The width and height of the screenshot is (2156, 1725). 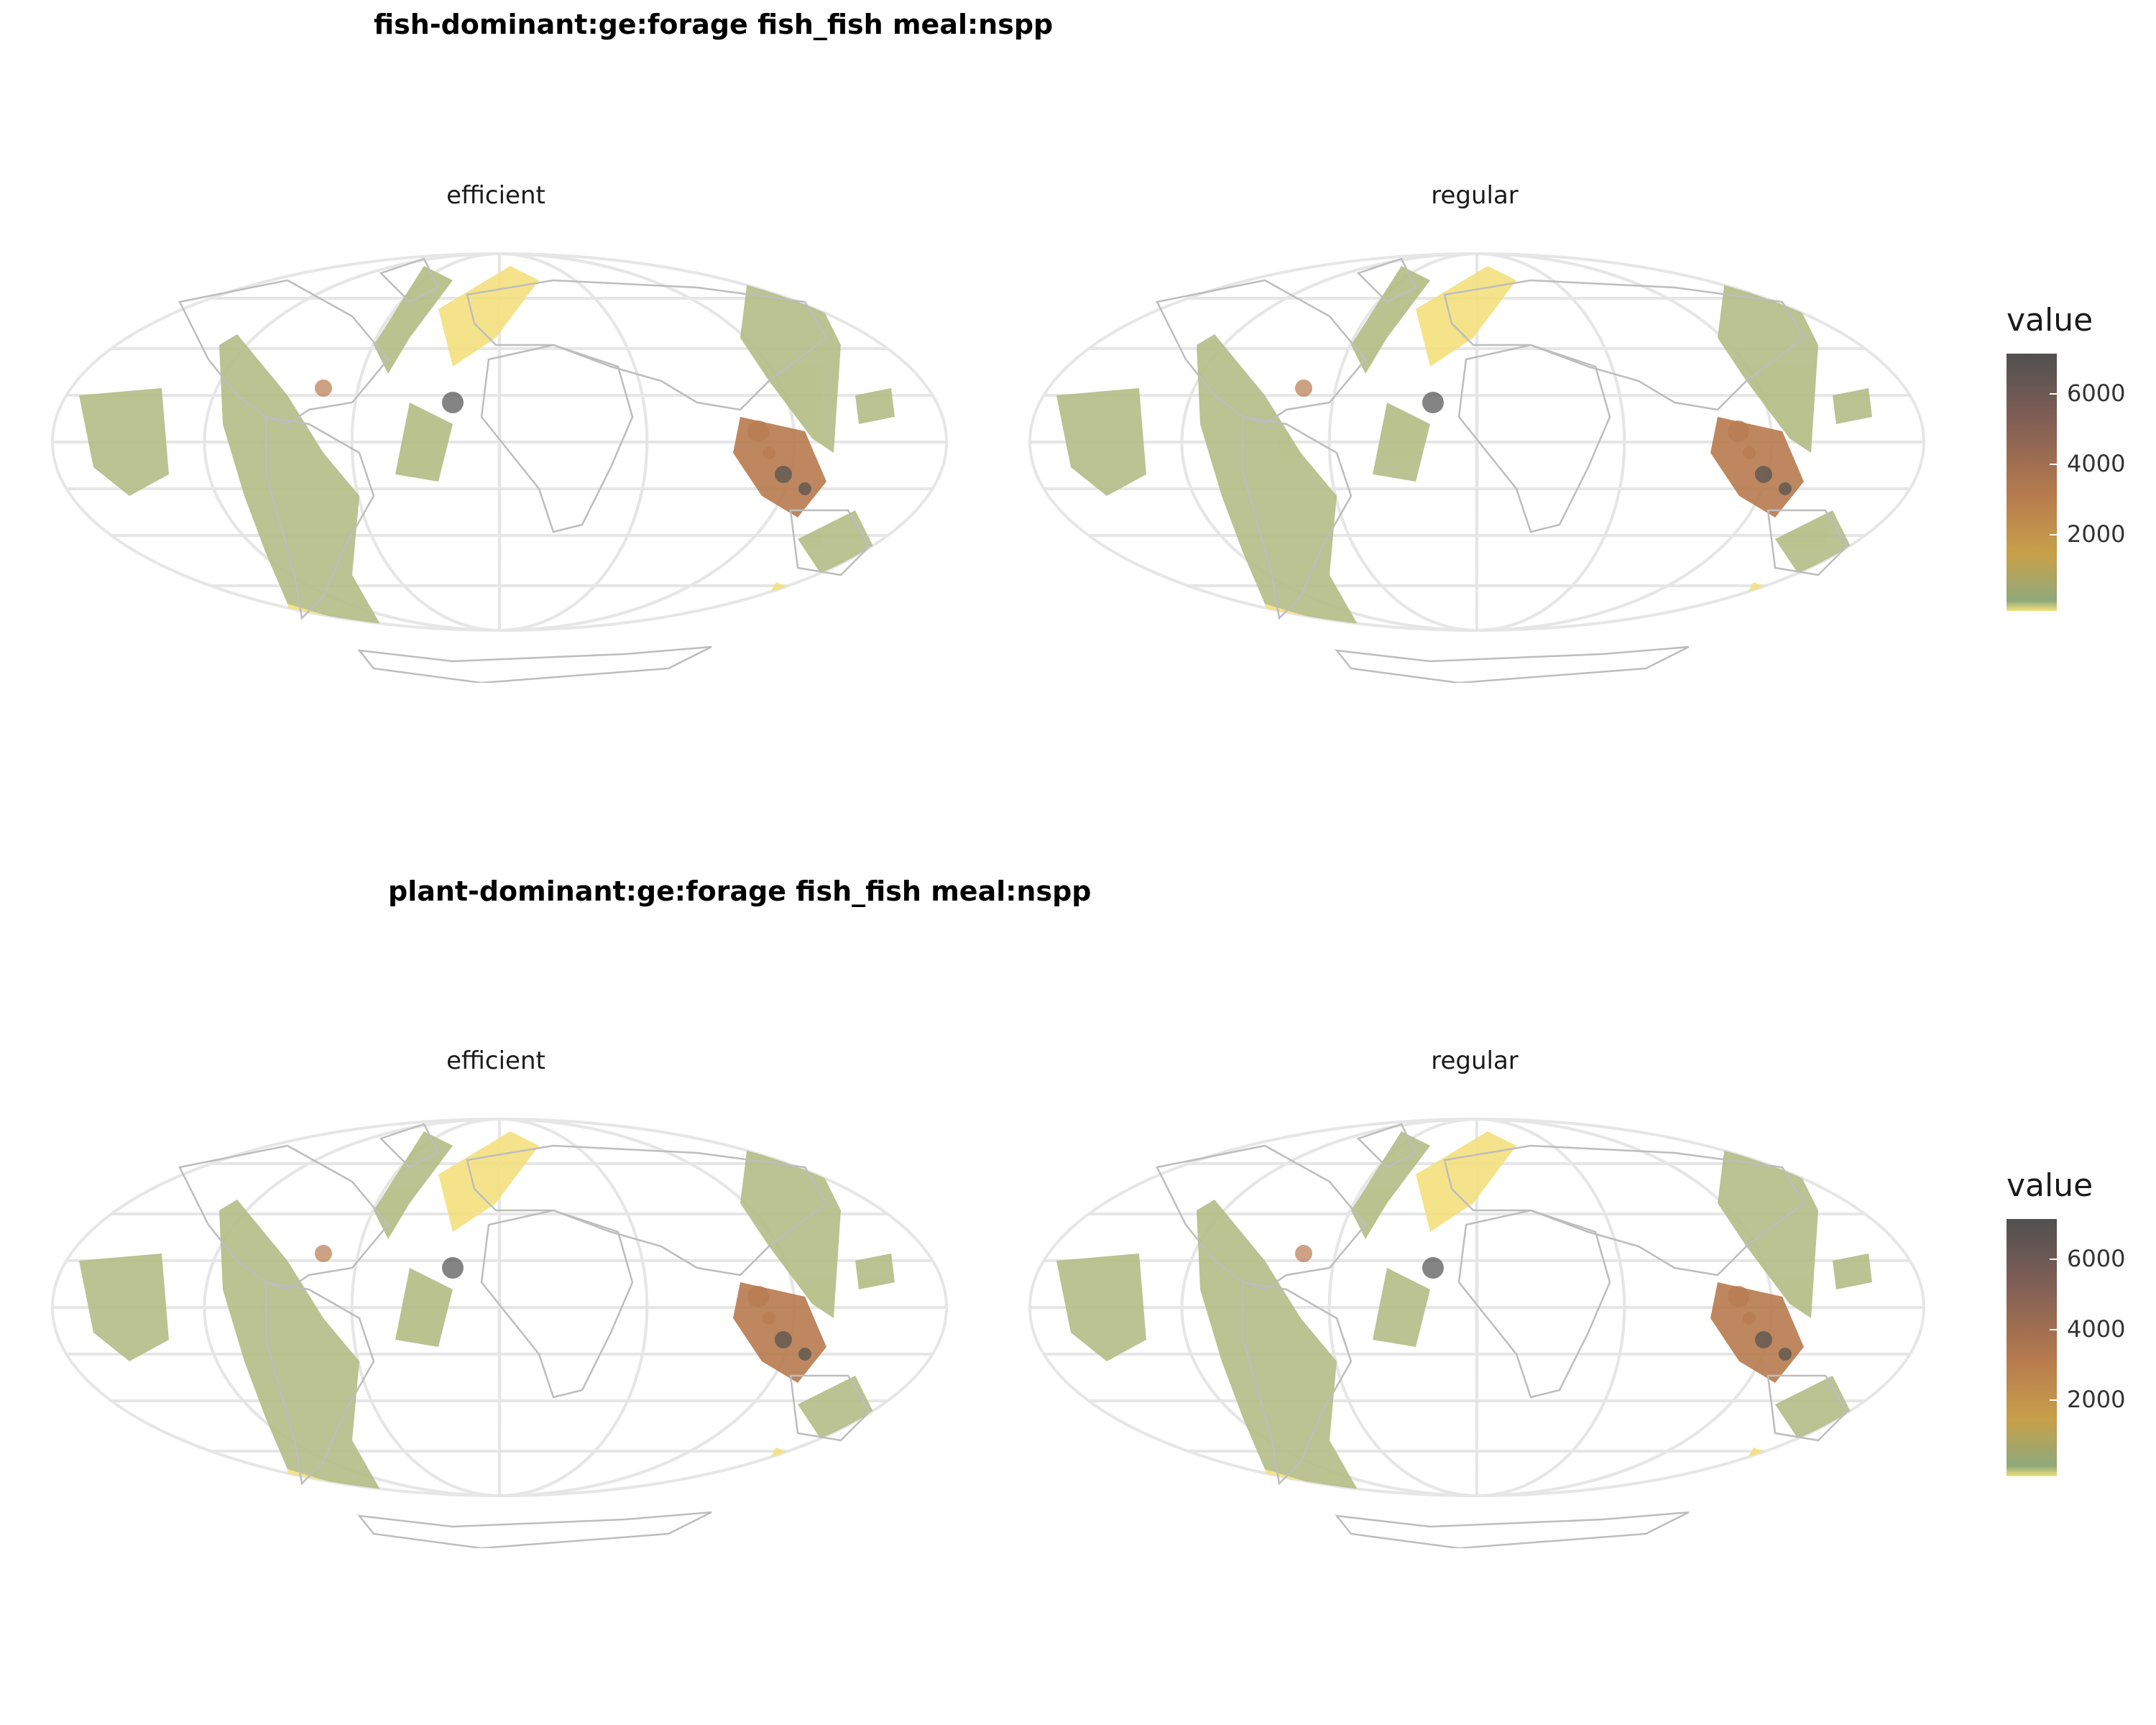 I want to click on tick-label: 2000, so click(x=2096, y=1399).